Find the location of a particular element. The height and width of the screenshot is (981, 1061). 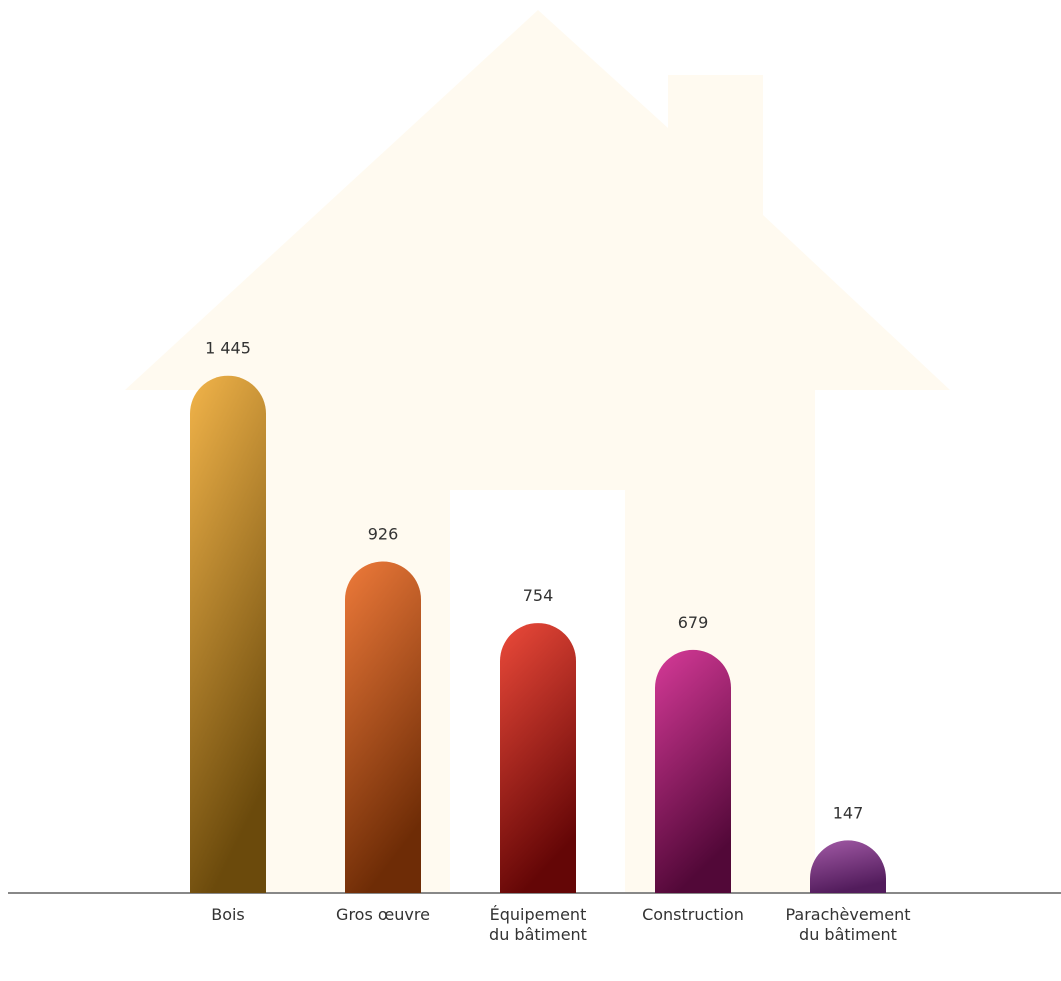

x-tick-label: Construction is located at coordinates (693, 914).